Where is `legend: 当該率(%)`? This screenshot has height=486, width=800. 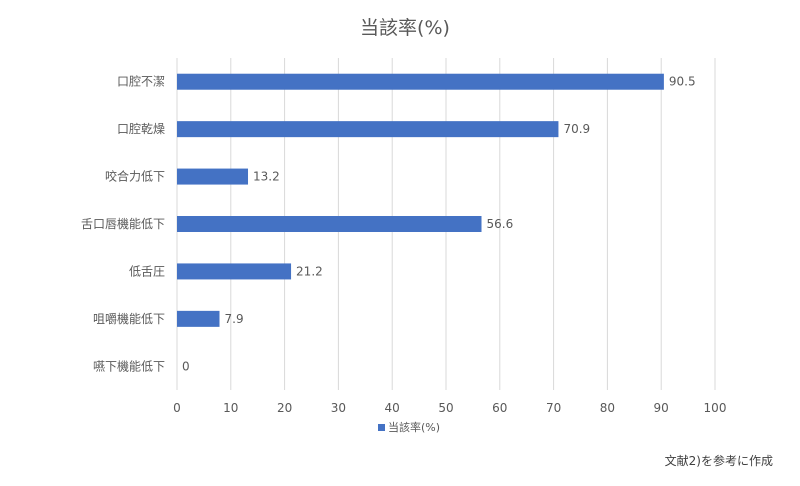
legend: 当該率(%) is located at coordinates (409, 427).